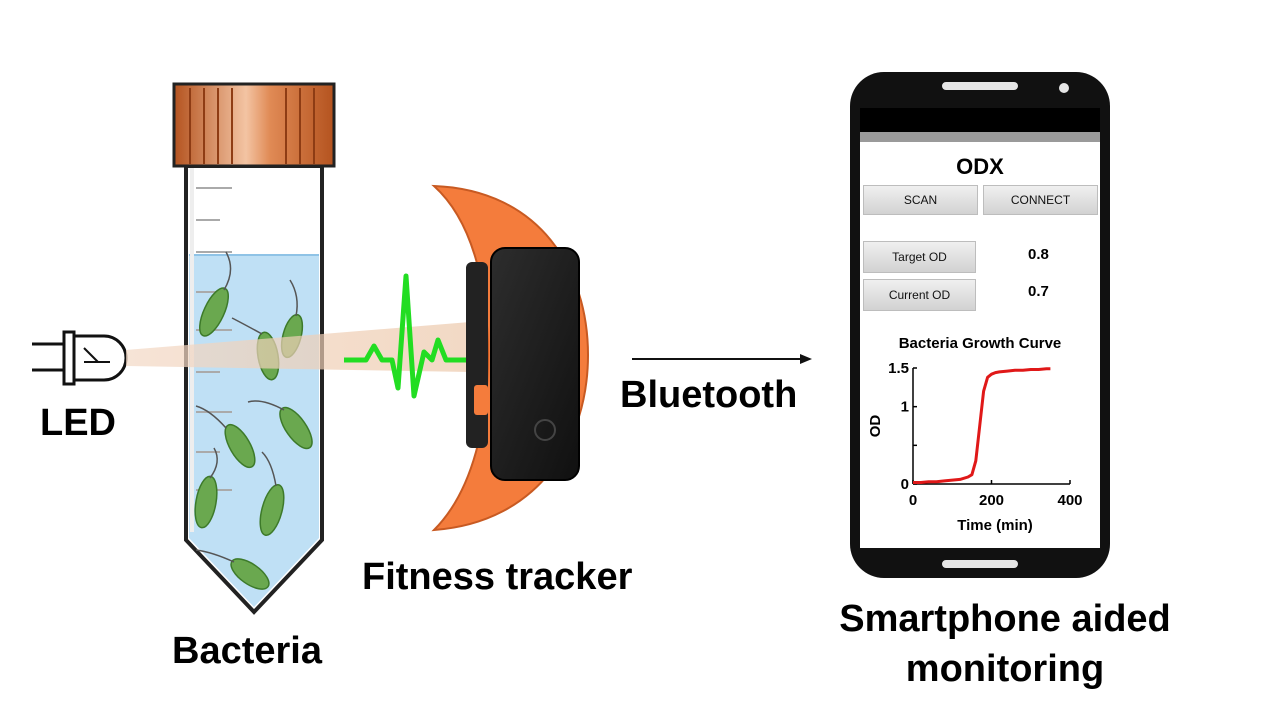  Describe the element at coordinates (1038, 254) in the screenshot. I see `target-od-value: 0.8` at that location.